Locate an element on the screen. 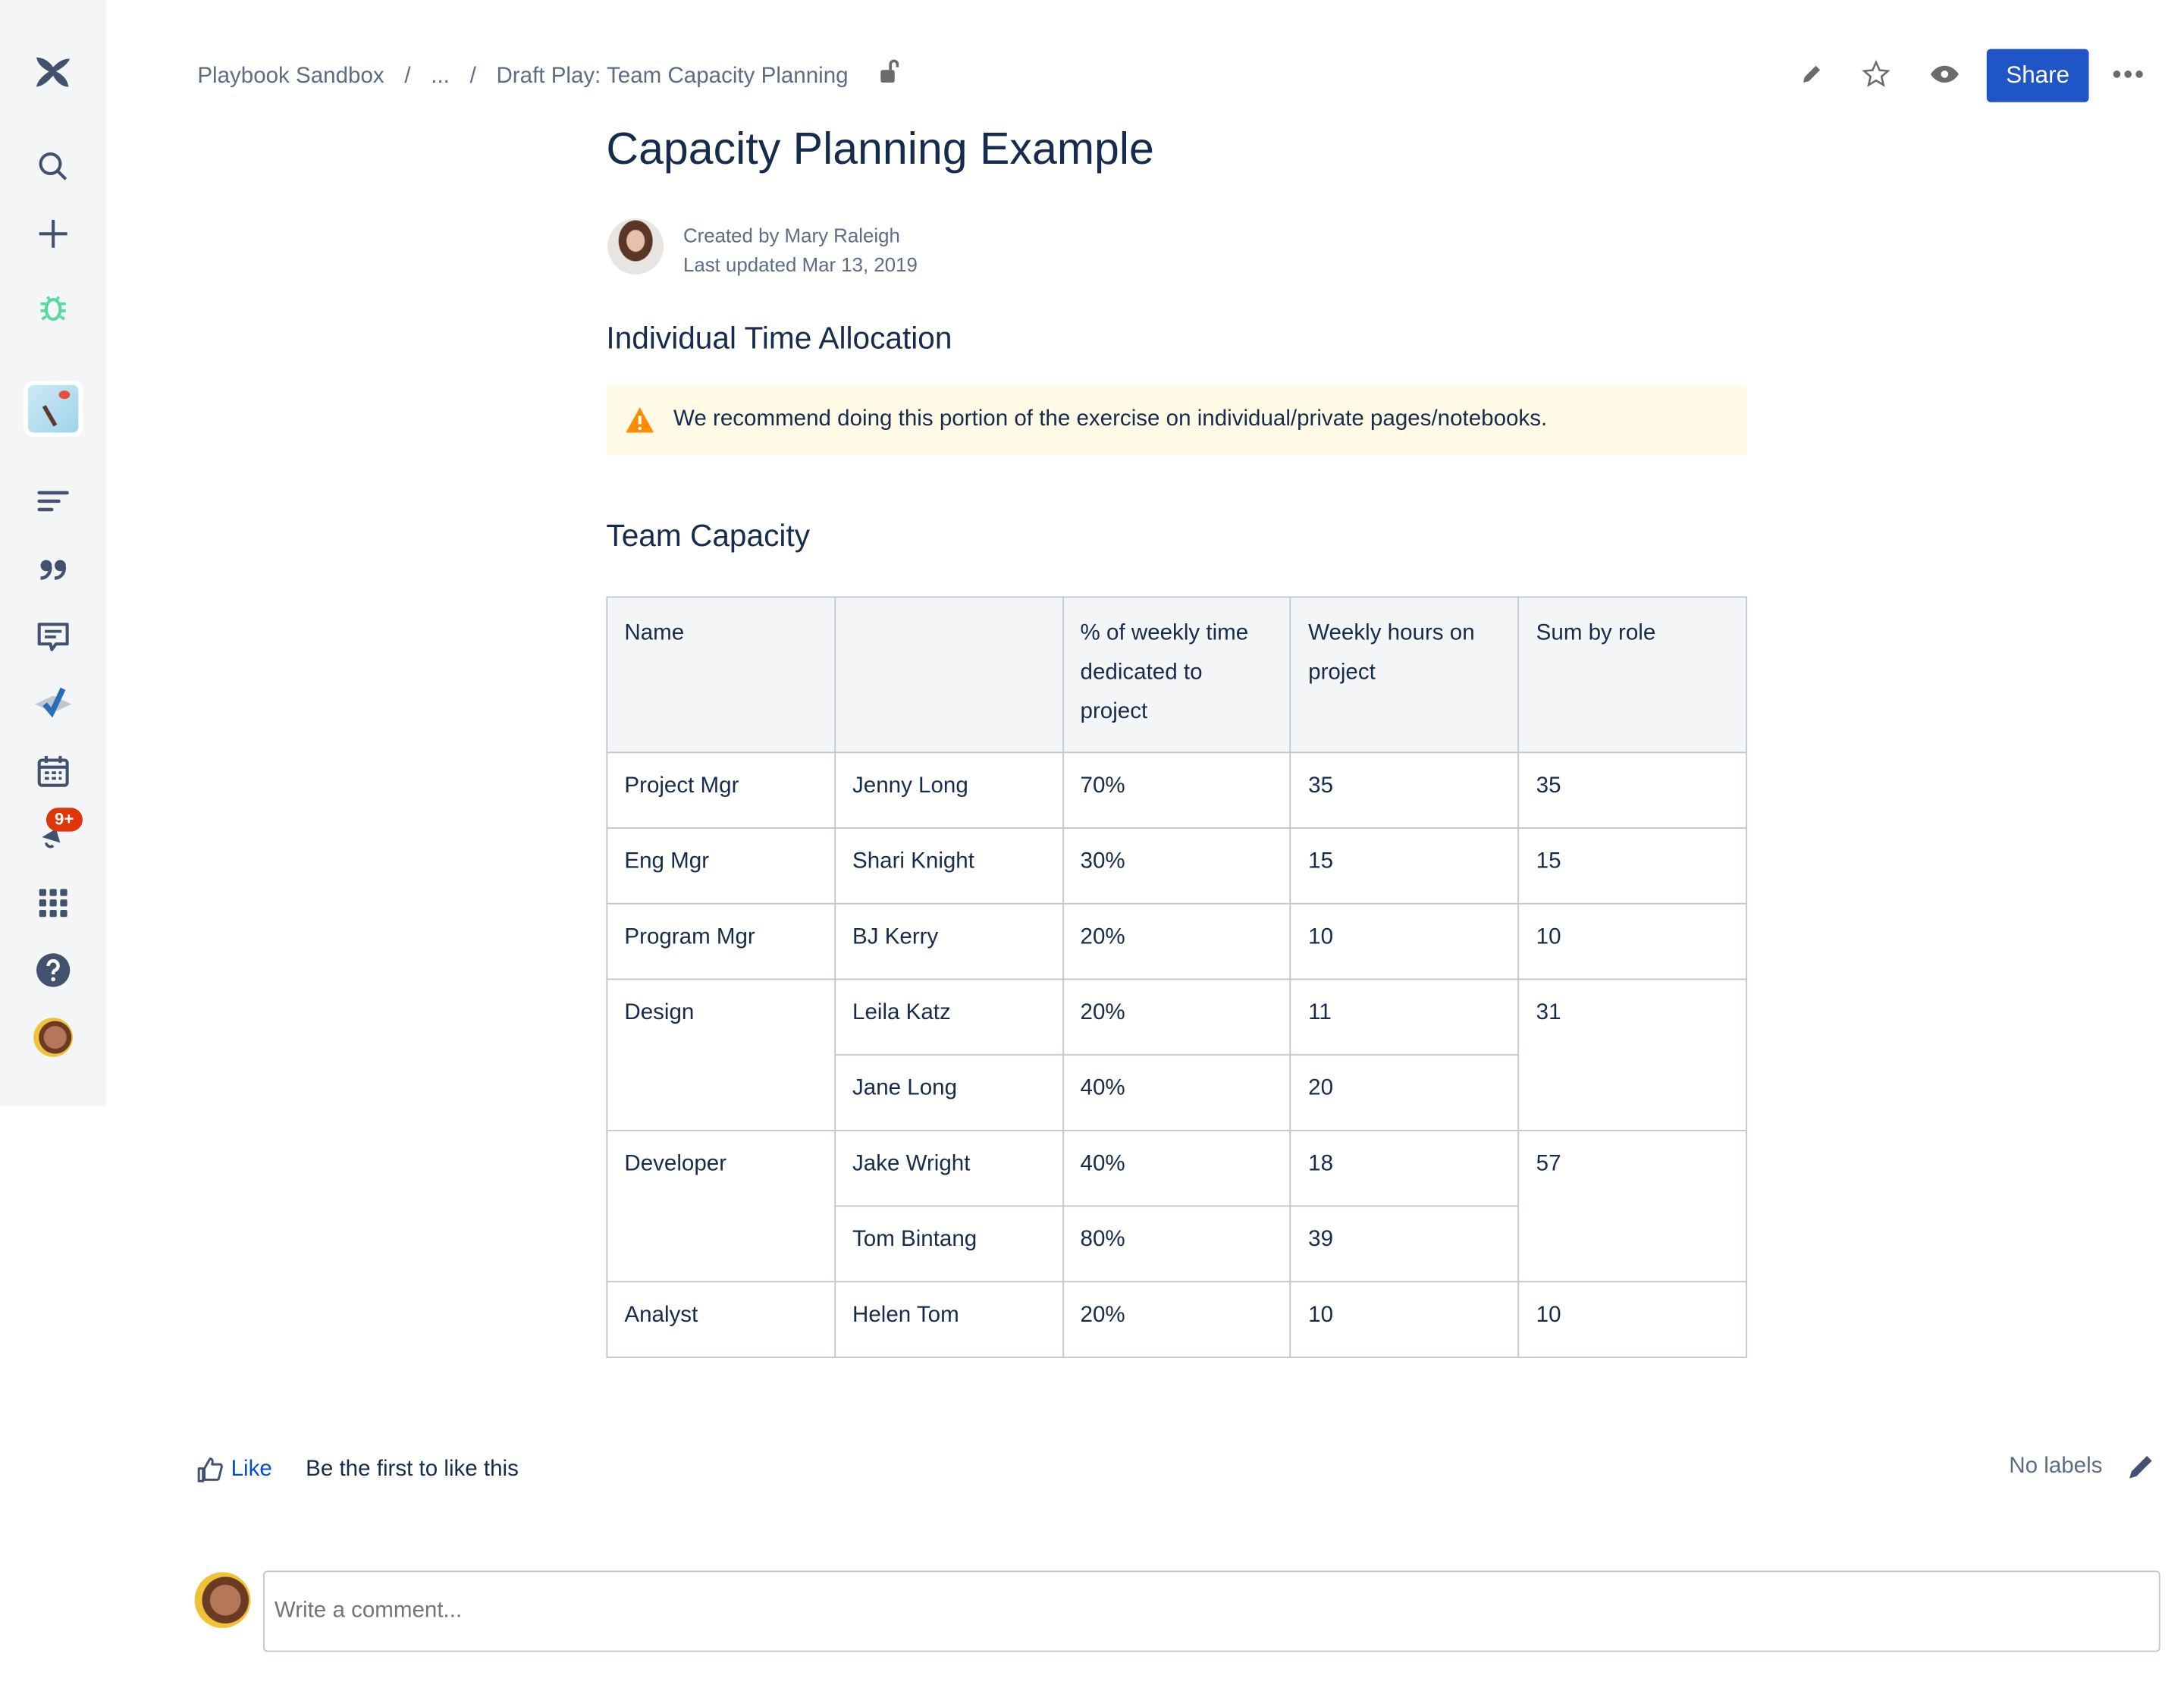 The width and height of the screenshot is (2184, 1694). sum-cell: 57 is located at coordinates (1632, 1206).